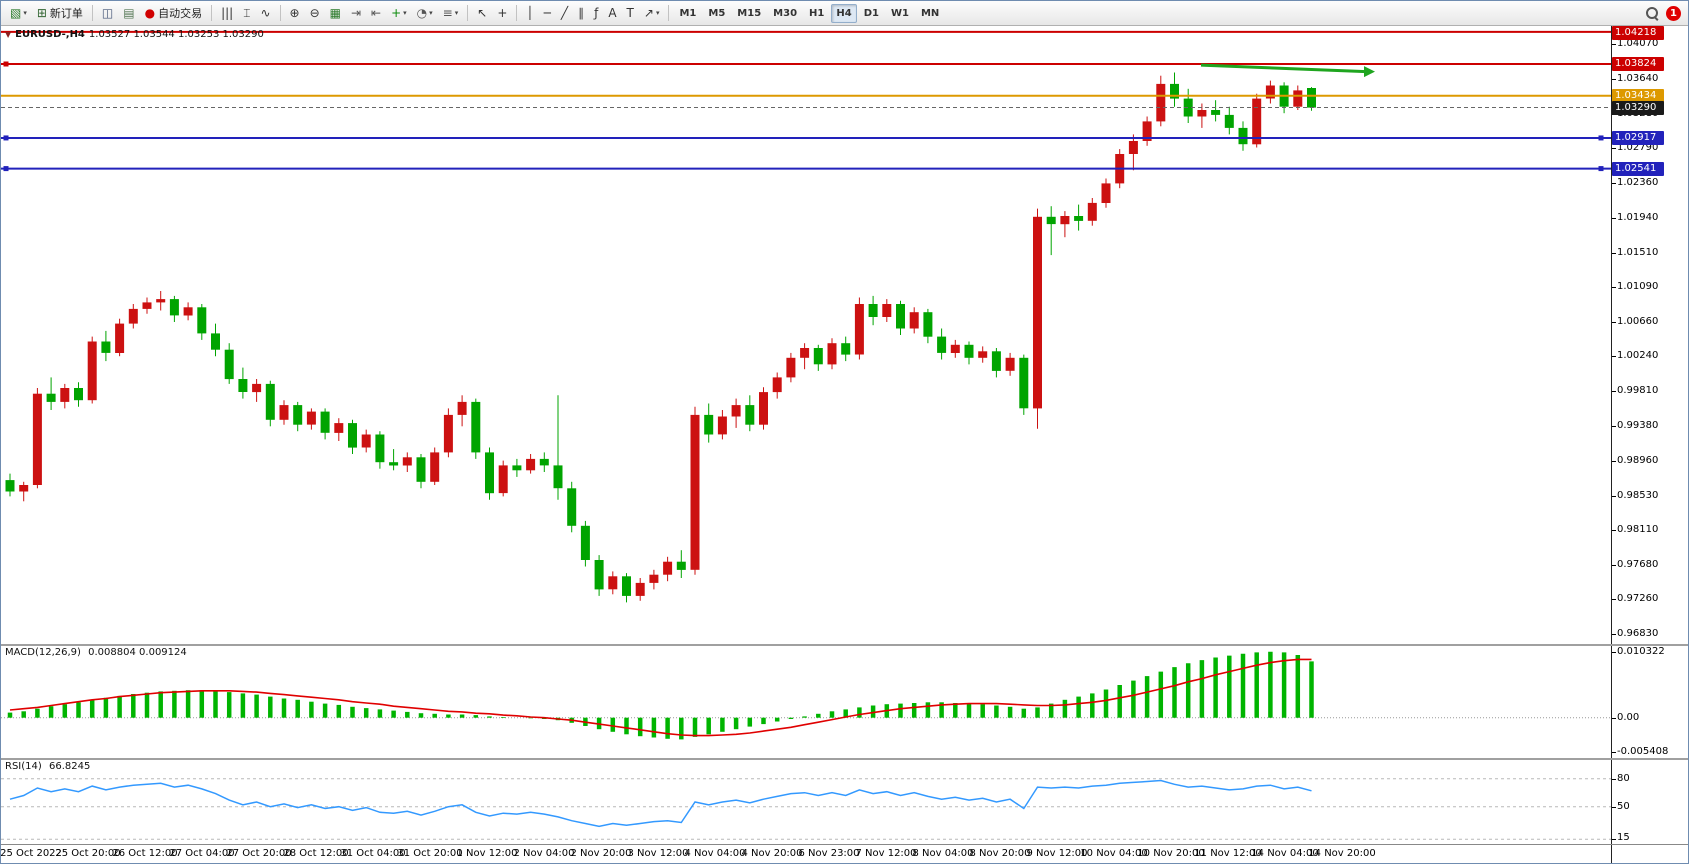  I want to click on price-level-badge: 1.03824, so click(1638, 63).